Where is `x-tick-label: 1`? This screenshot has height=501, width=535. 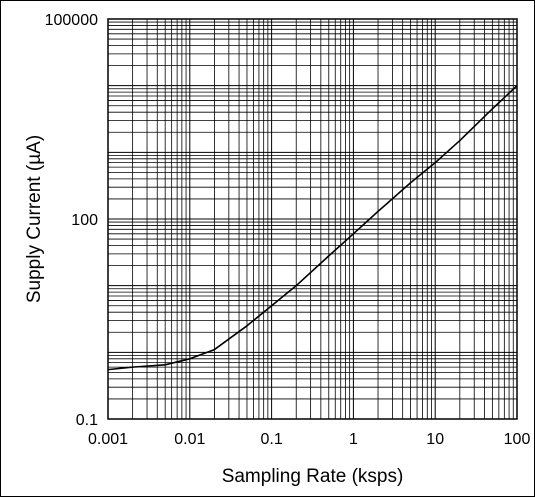 x-tick-label: 1 is located at coordinates (353, 439).